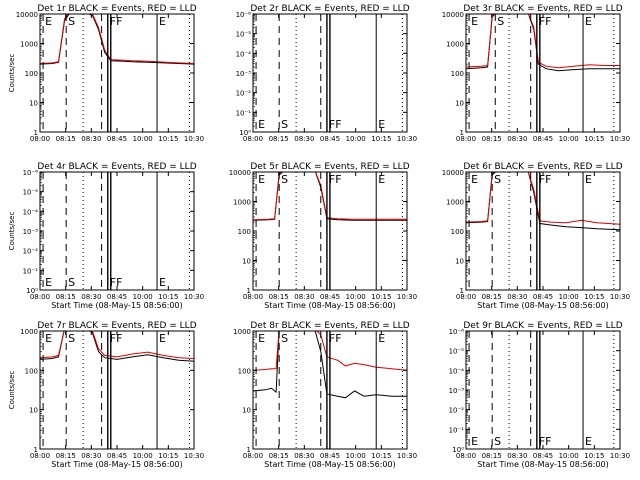  What do you see at coordinates (543, 201) in the screenshot?
I see `events-line` at bounding box center [543, 201].